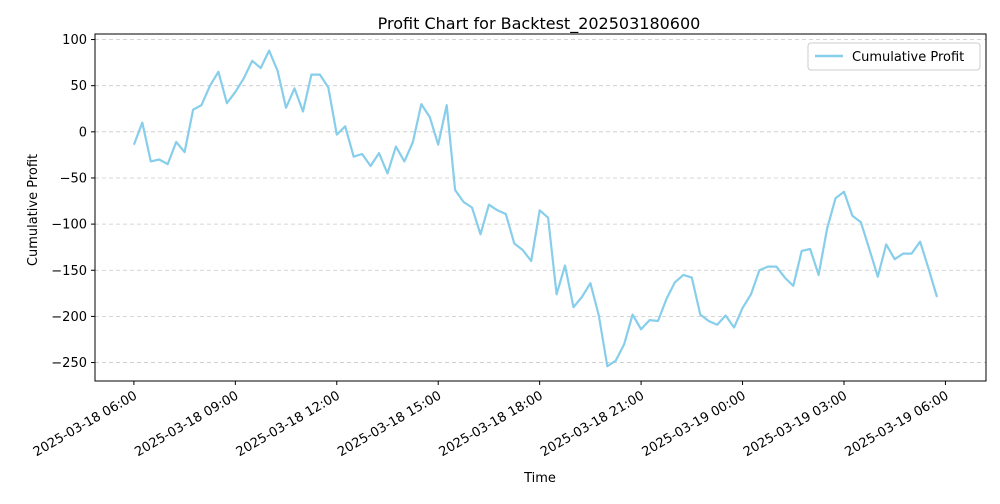  Describe the element at coordinates (73, 178) in the screenshot. I see `y-tick-label: −50` at that location.